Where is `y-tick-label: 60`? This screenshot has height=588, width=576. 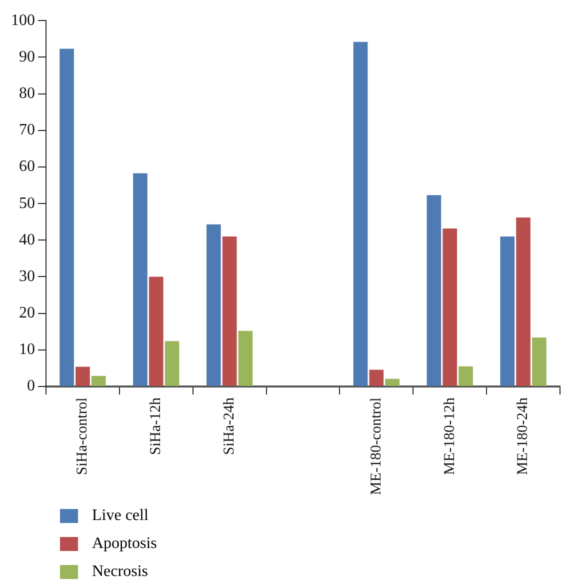 y-tick-label: 60 is located at coordinates (27, 167).